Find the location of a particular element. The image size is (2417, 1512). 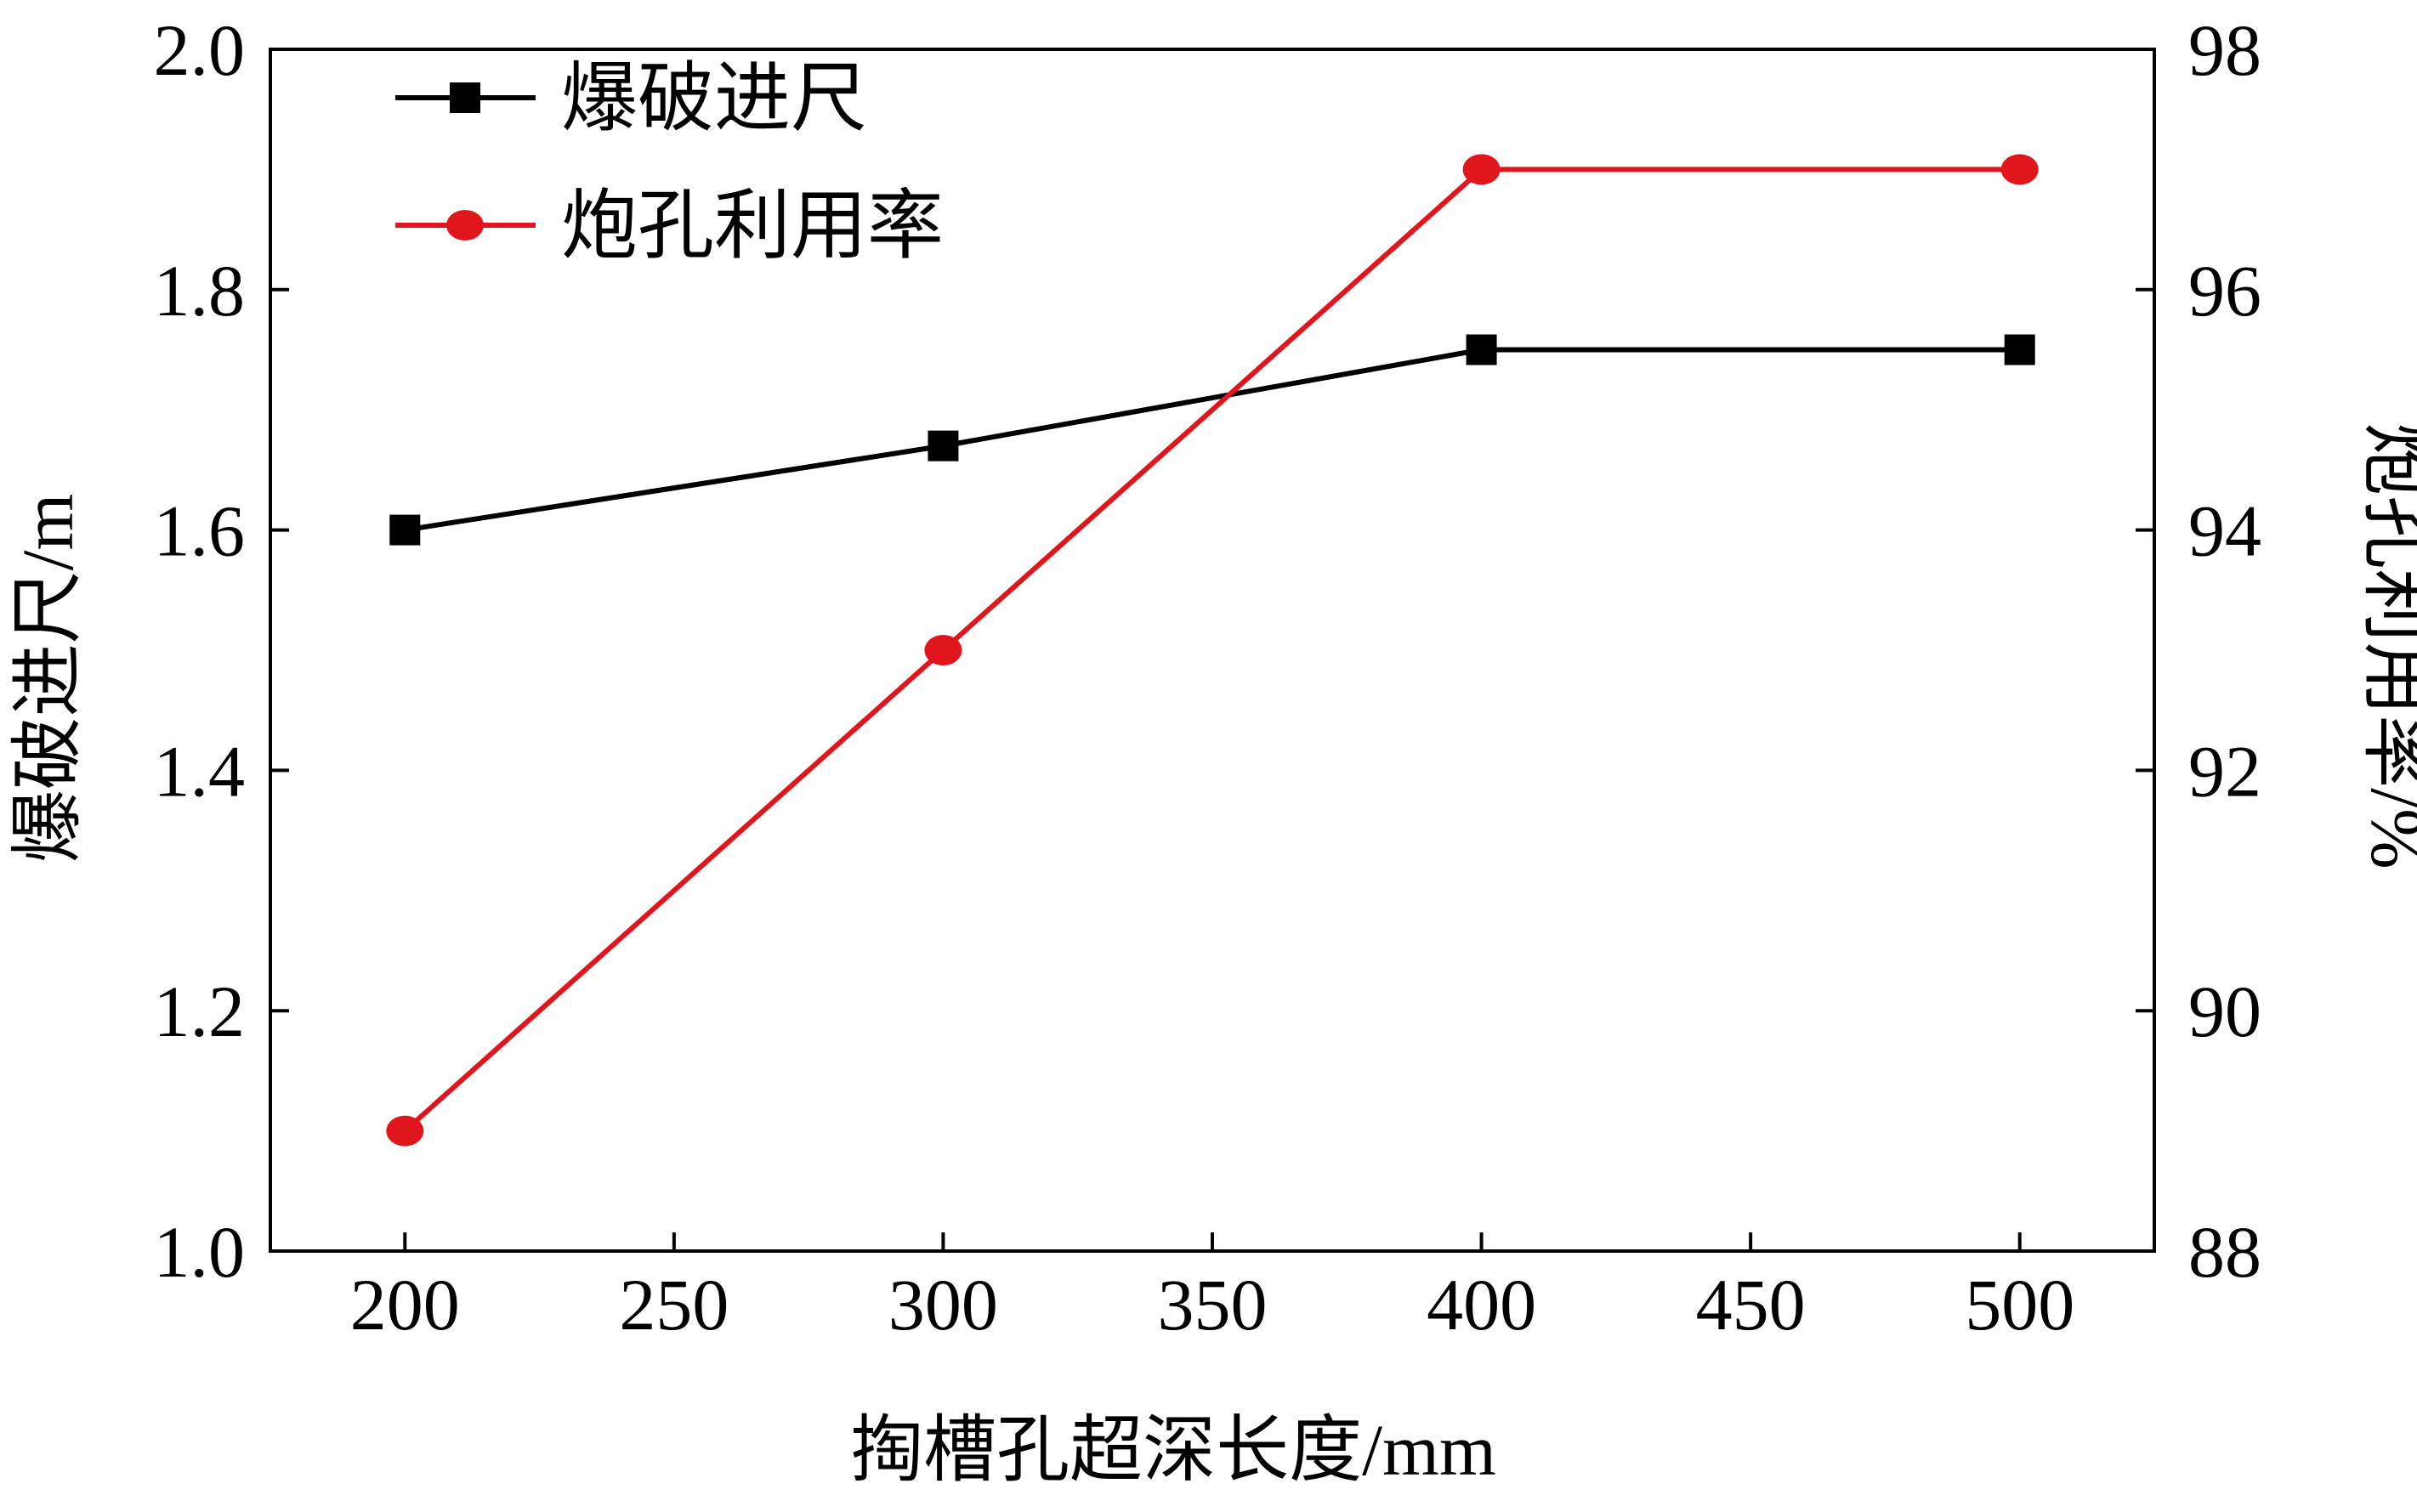

left-y-tick-label: 1.8 is located at coordinates (200, 290).